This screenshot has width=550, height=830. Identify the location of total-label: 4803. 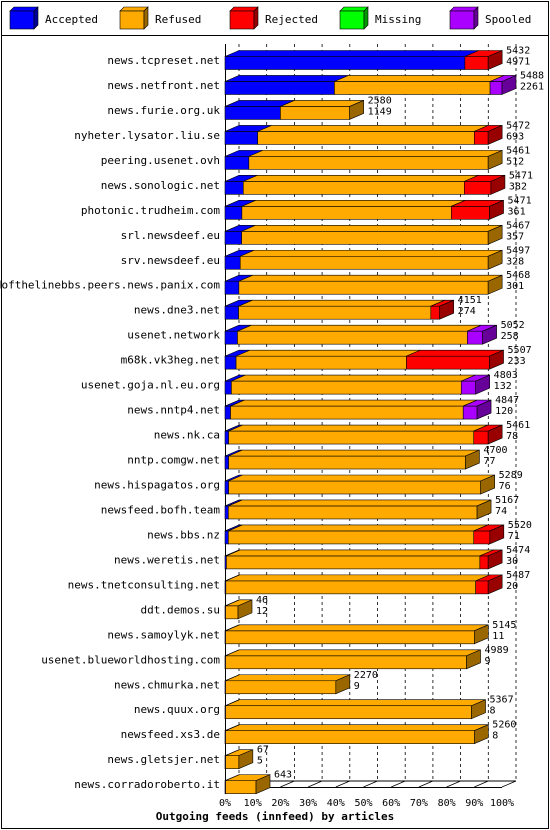
(506, 375).